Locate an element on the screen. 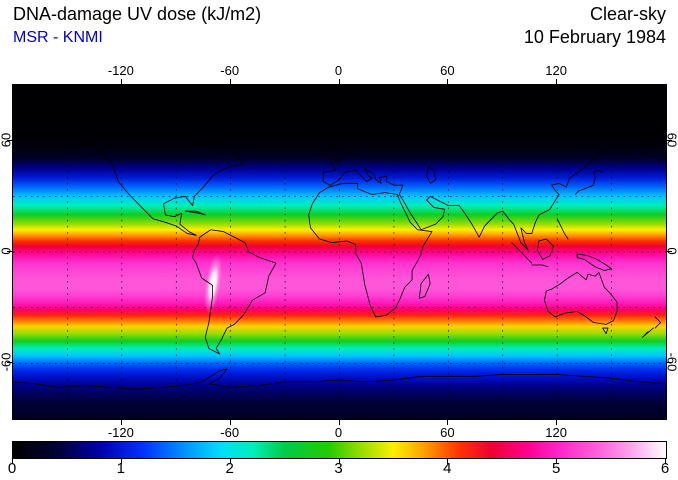  colorbar-tick-labels: 0 1 2 3 4 5 6 is located at coordinates (338, 469).